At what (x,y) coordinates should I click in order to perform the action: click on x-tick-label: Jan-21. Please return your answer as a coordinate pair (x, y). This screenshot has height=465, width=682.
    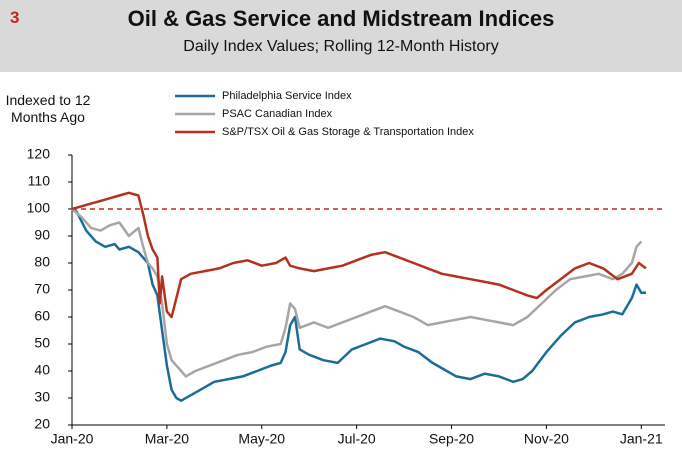
    Looking at the image, I should click on (641, 439).